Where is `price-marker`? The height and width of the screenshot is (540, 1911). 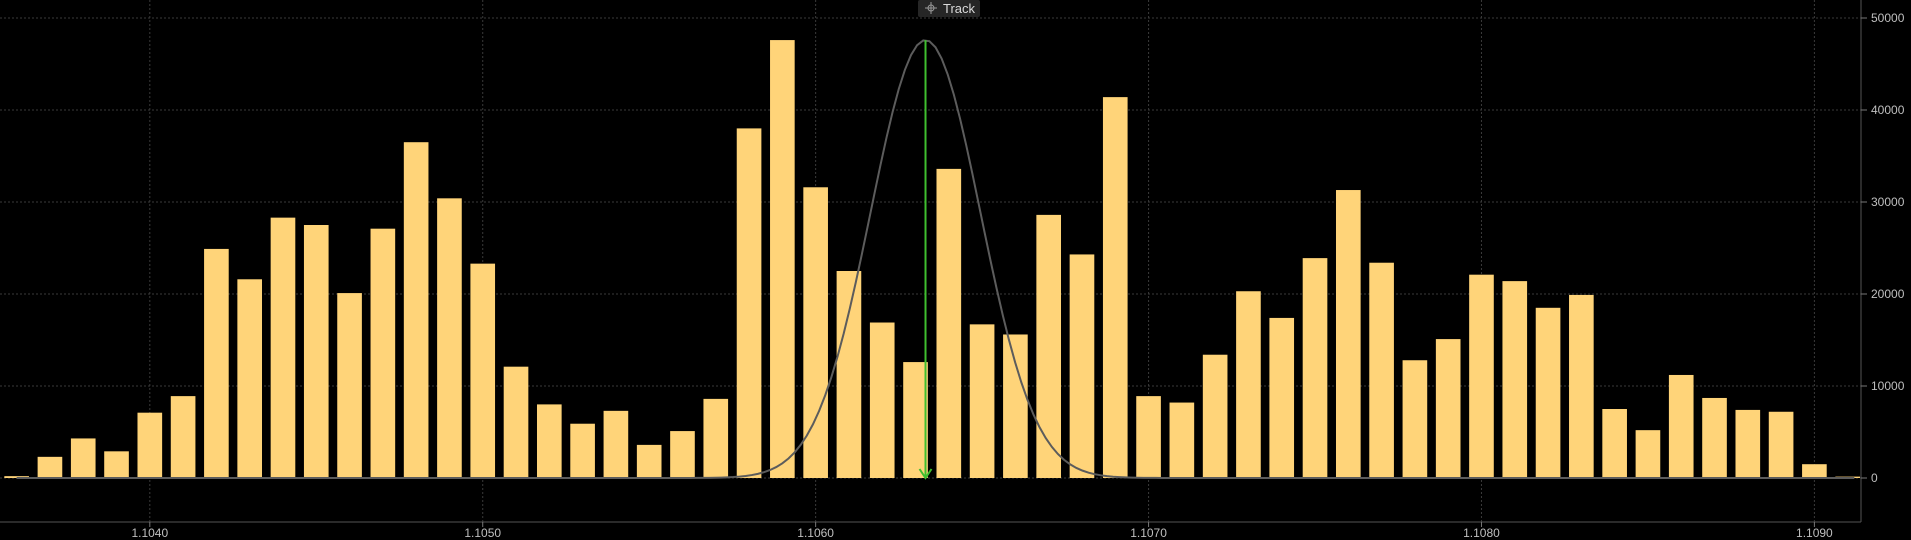 price-marker is located at coordinates (925, 260).